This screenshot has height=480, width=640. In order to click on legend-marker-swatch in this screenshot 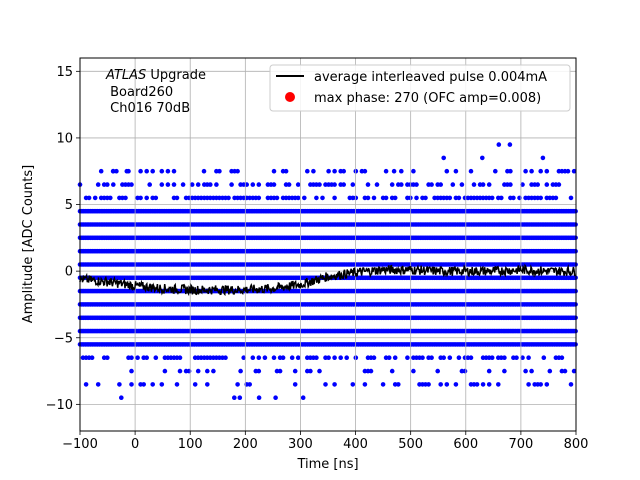, I will do `click(290, 97)`.